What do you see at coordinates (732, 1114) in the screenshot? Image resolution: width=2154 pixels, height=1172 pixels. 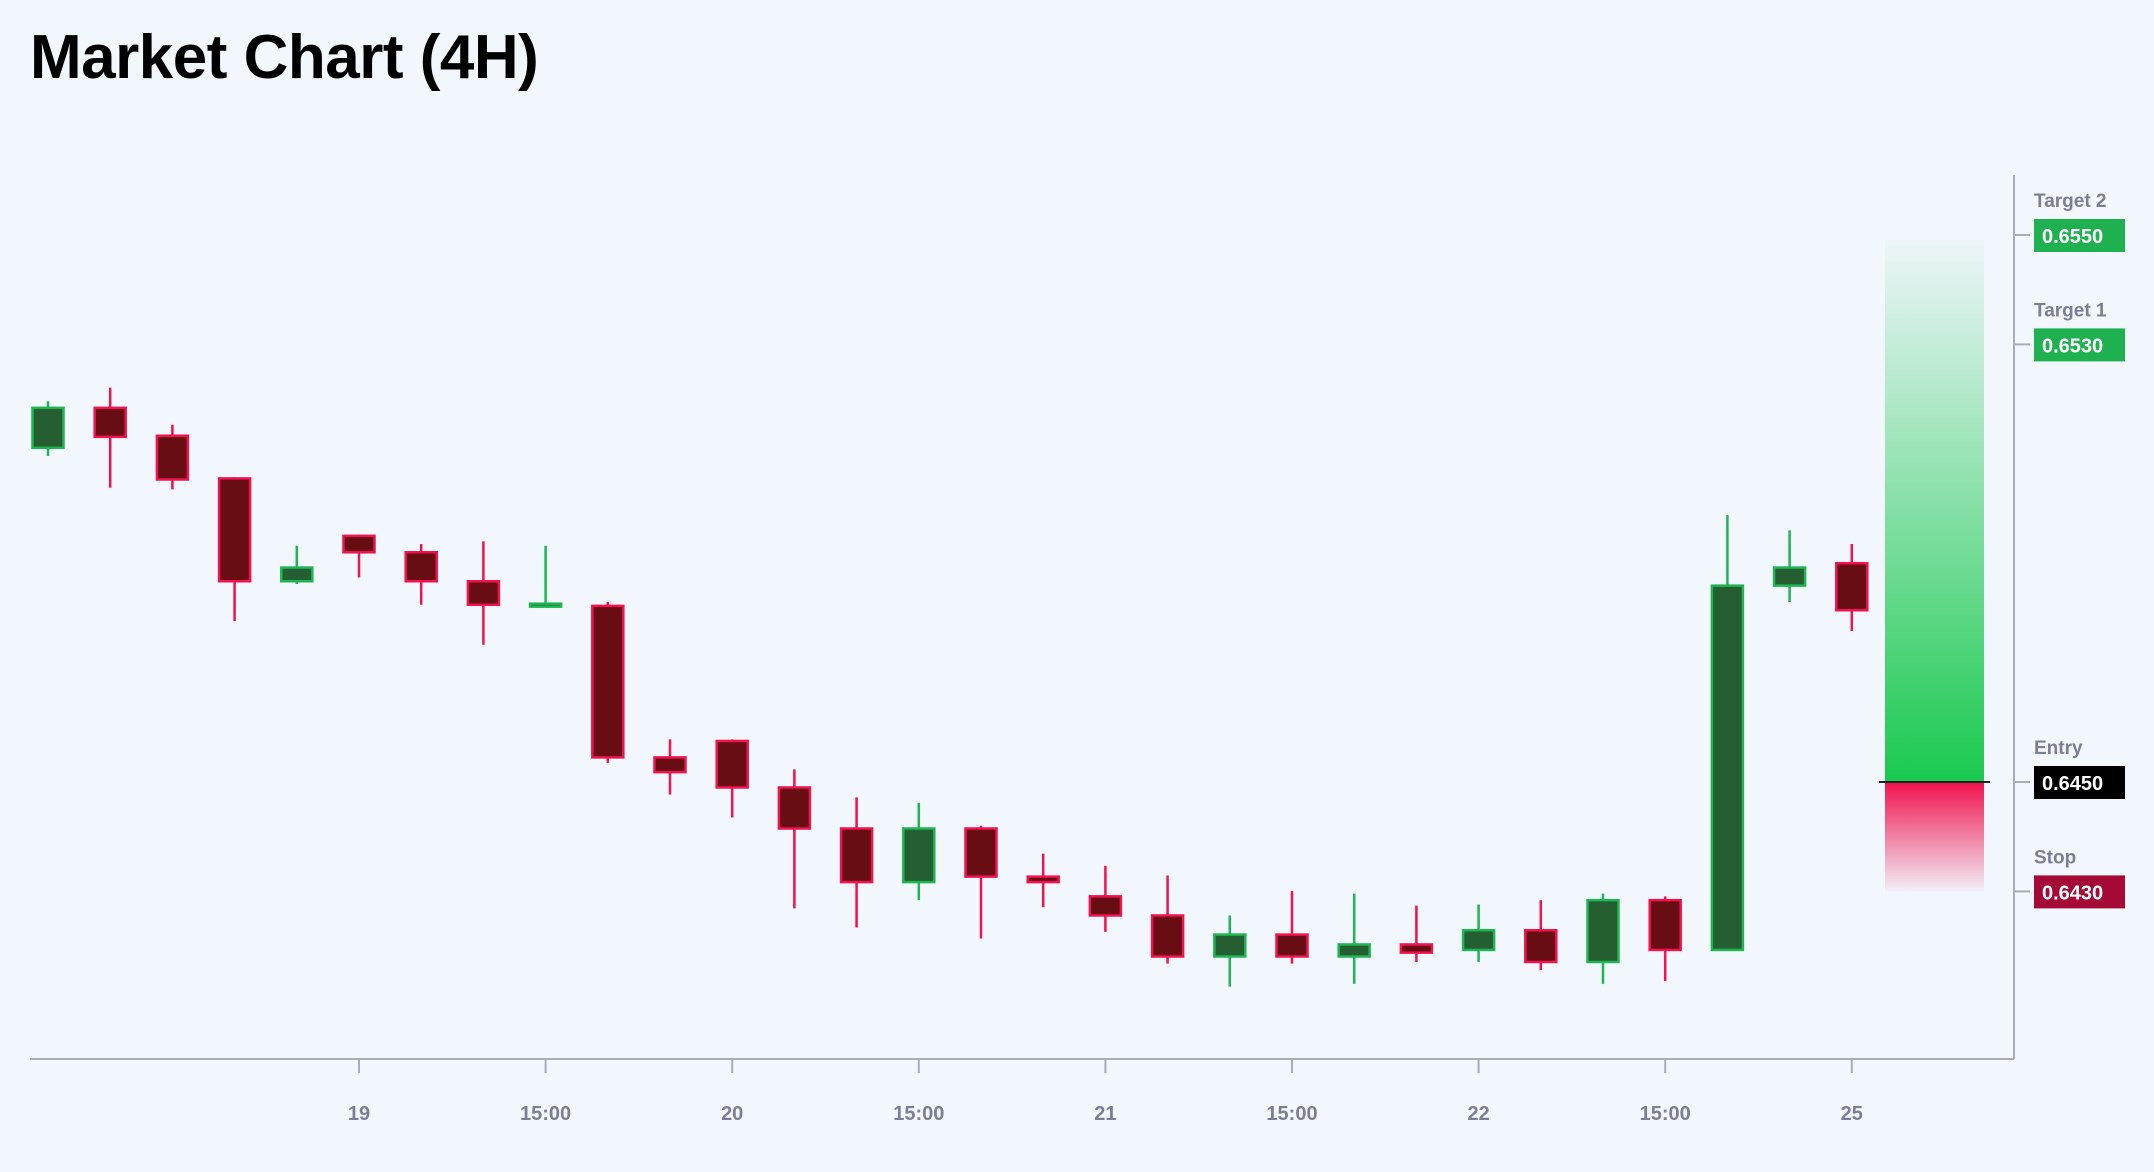 I see `x-tick-label: 20` at bounding box center [732, 1114].